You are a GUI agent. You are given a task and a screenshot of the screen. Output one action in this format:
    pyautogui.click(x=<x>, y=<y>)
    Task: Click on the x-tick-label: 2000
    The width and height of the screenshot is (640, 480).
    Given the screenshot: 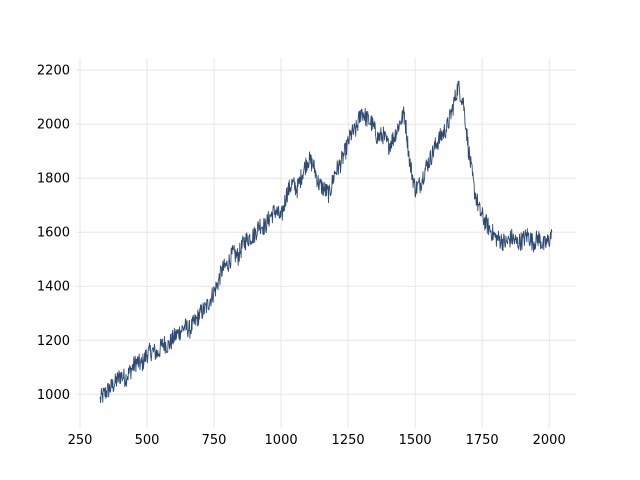 What is the action you would take?
    pyautogui.click(x=549, y=440)
    